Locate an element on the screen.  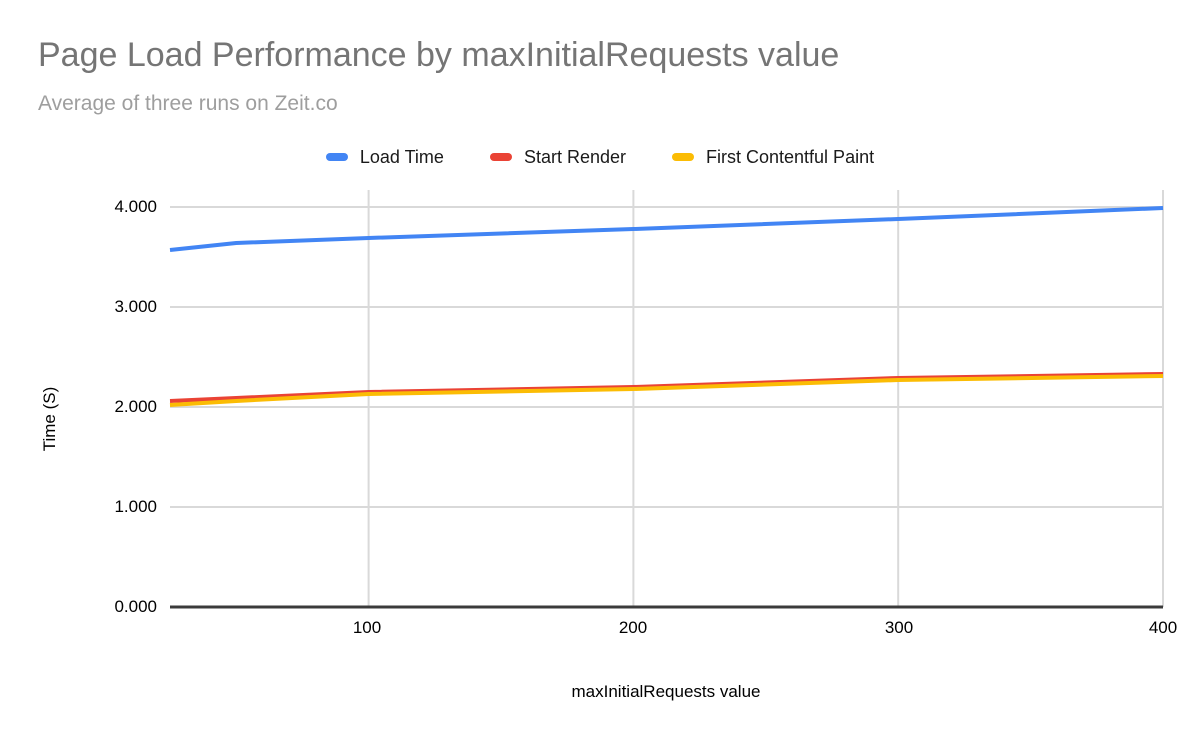
x-axis-title: maxInitialRequests value is located at coordinates (666, 691).